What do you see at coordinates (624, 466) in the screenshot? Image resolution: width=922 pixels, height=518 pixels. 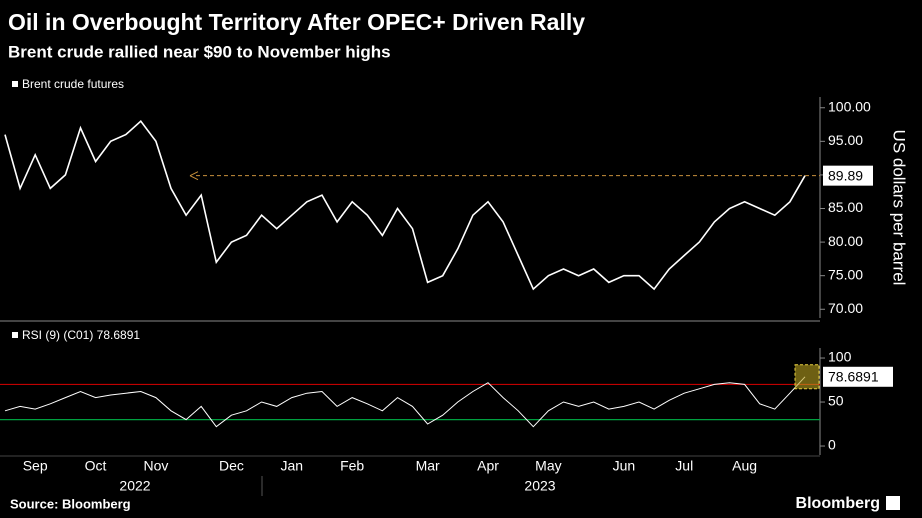 I see `x-tick-label: Jun` at bounding box center [624, 466].